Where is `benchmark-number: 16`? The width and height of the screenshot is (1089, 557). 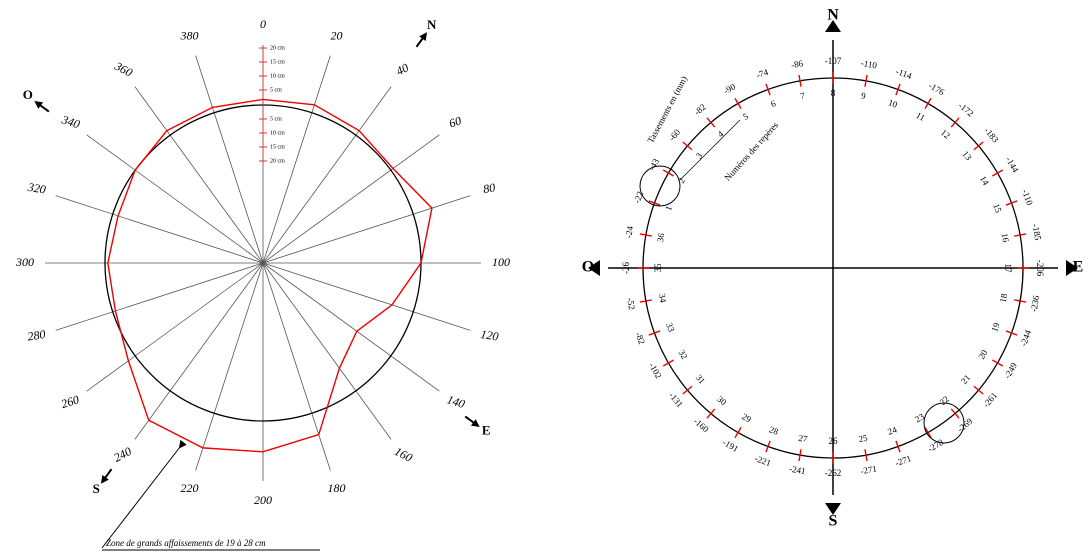 benchmark-number: 16 is located at coordinates (1005, 237).